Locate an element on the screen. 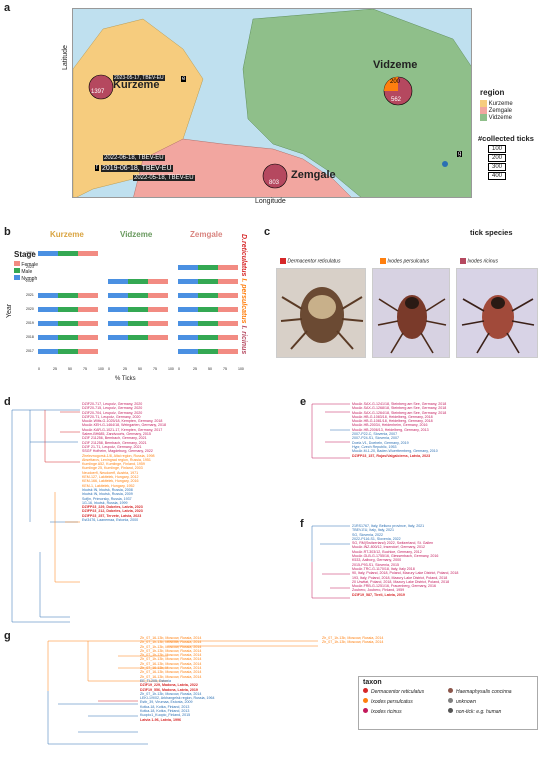 This screenshot has width=550, height=769. tree-tip-label: DZIF20-704, Leupolz, Germany, 2020 is located at coordinates (112, 412).